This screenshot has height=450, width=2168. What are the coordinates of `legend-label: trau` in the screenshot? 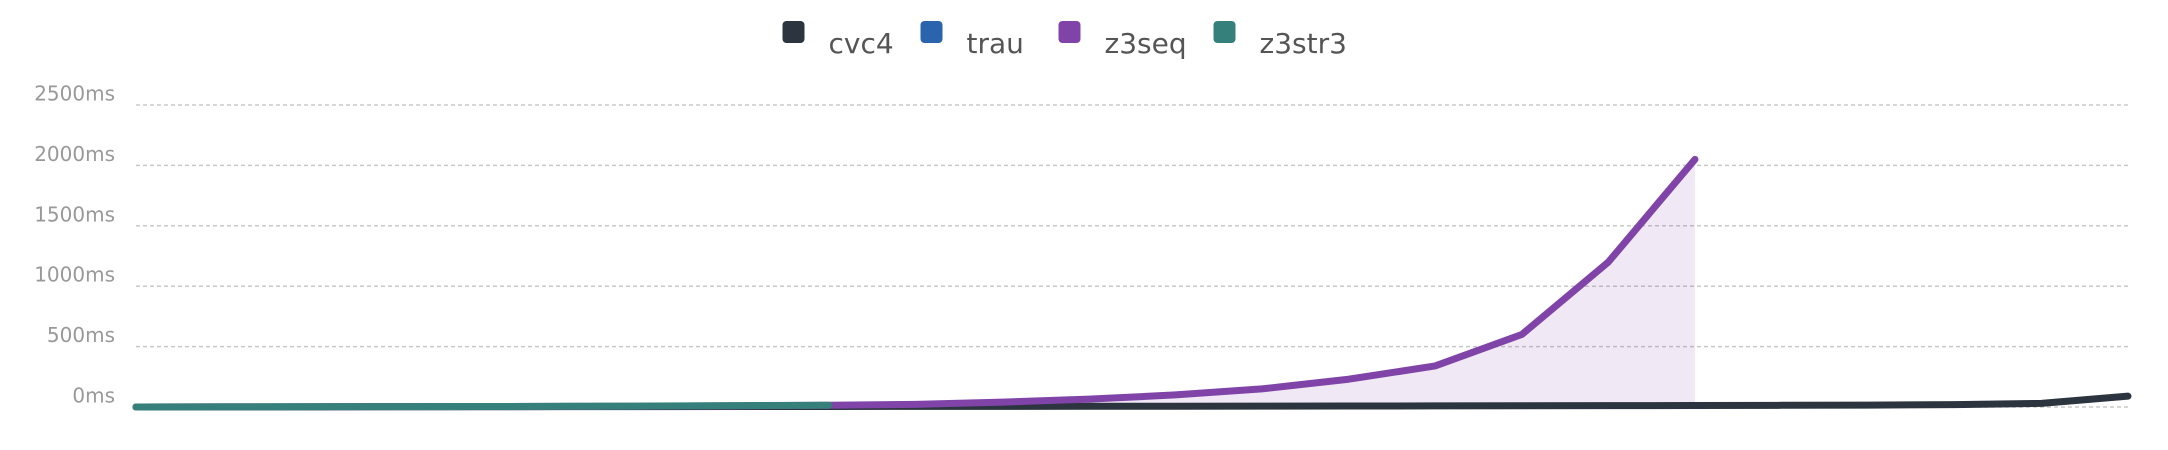 It's located at (995, 43).